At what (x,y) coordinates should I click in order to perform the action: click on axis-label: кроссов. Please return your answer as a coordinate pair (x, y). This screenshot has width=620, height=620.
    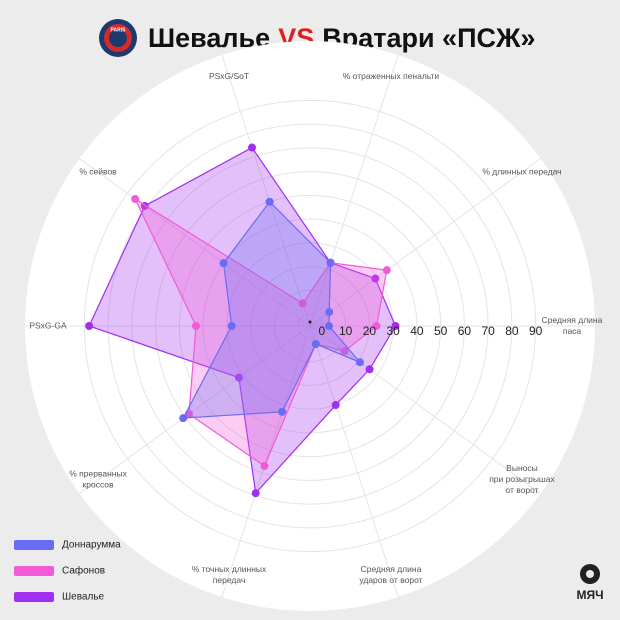
    Looking at the image, I should click on (98, 485).